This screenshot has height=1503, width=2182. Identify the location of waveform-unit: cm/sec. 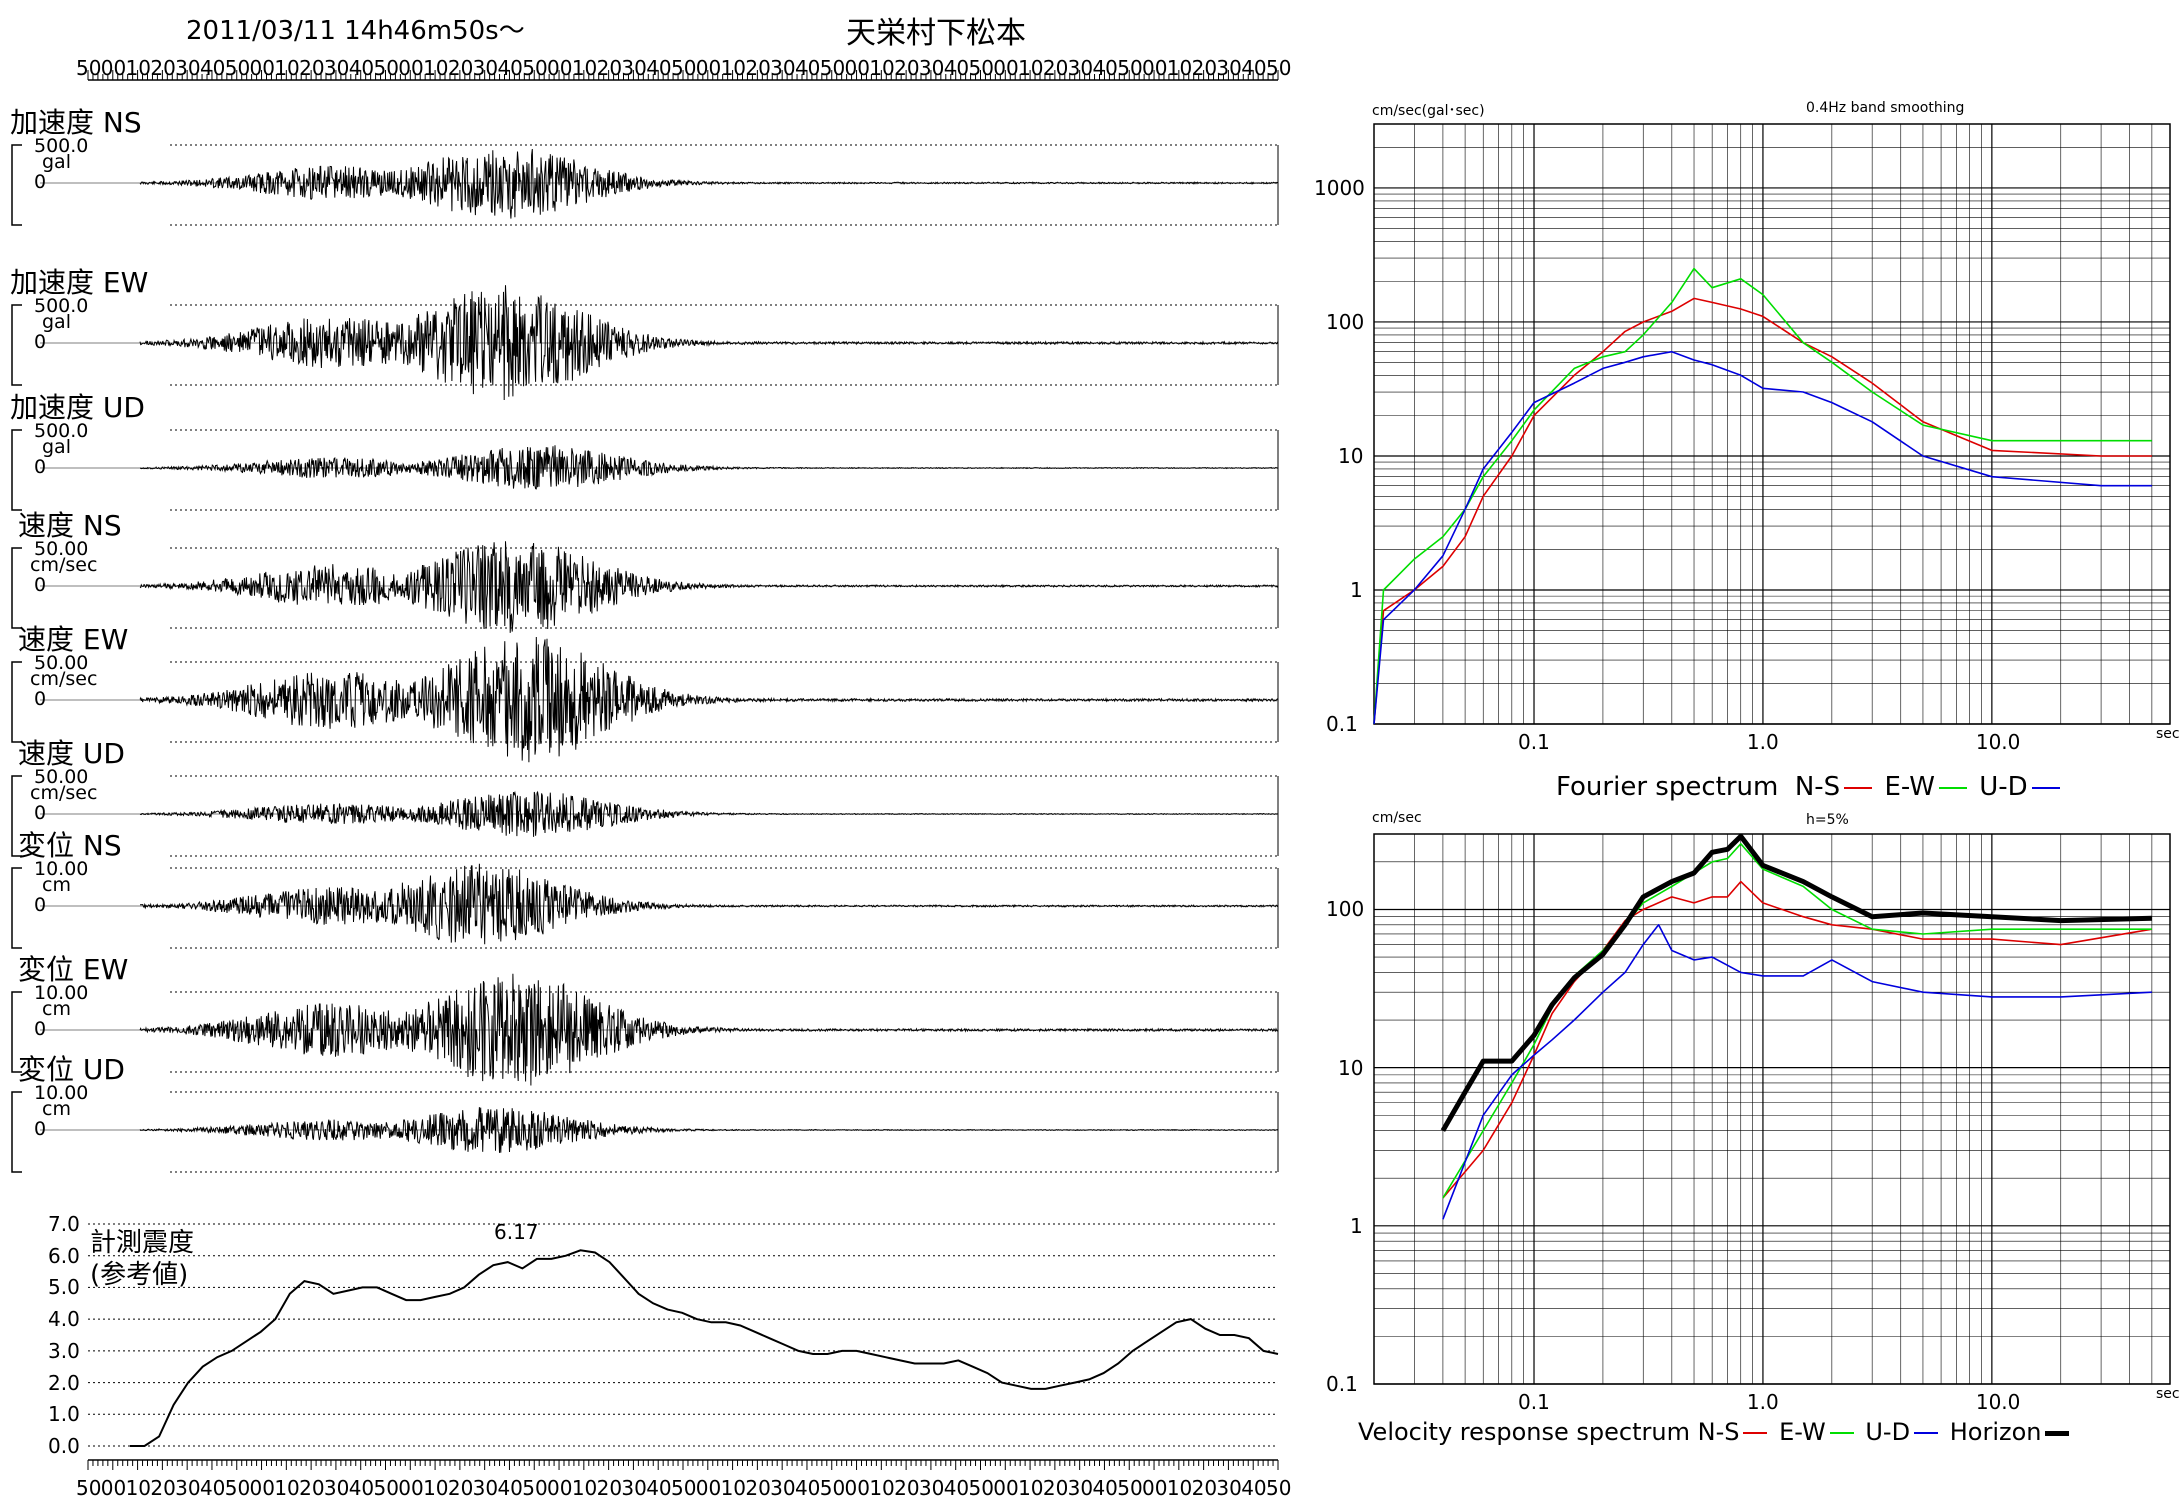
(64, 679).